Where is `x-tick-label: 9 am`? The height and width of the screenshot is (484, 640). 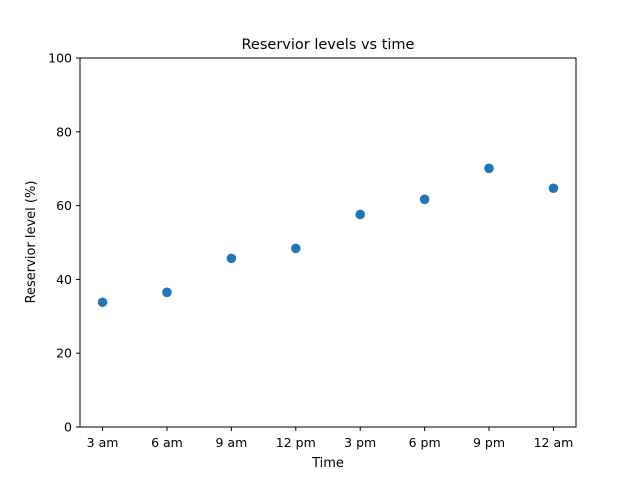
x-tick-label: 9 am is located at coordinates (231, 442).